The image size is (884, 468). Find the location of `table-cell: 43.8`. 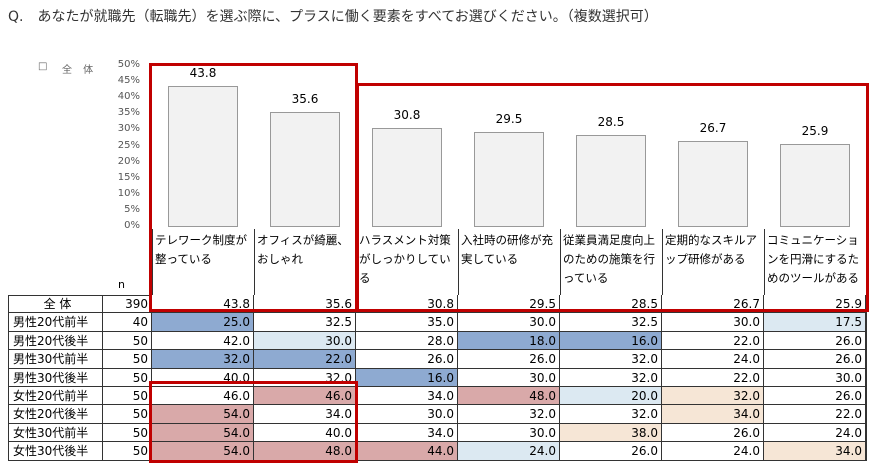

table-cell: 43.8 is located at coordinates (203, 304).